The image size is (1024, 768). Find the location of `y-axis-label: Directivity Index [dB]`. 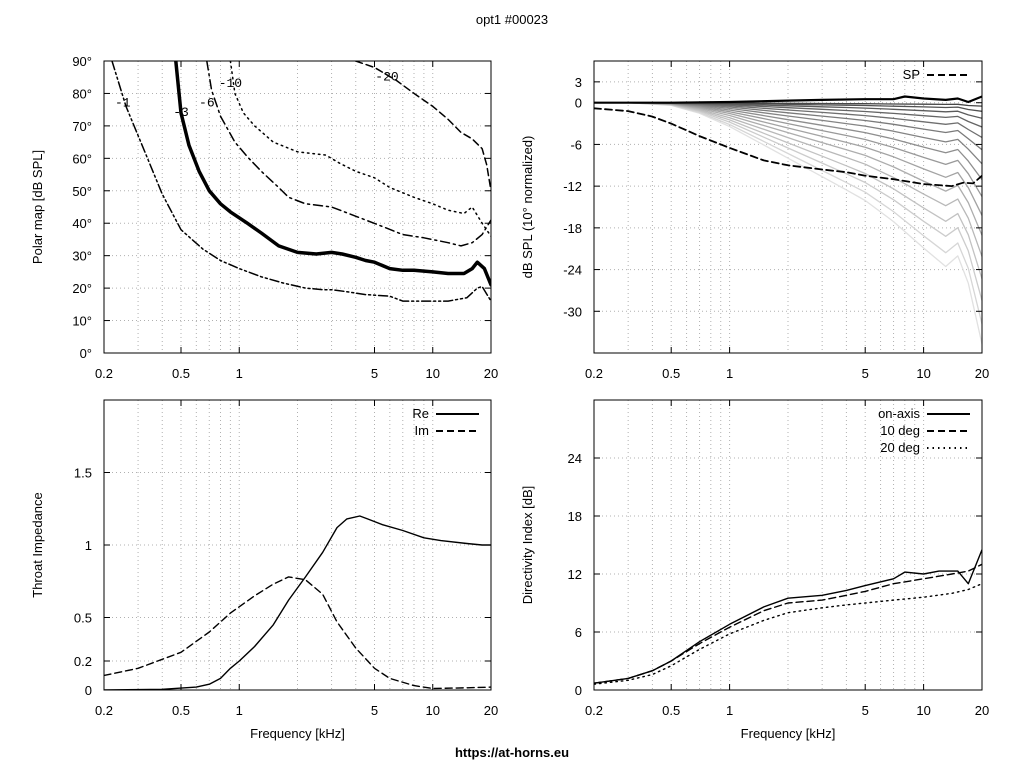

y-axis-label: Directivity Index [dB] is located at coordinates (527, 545).